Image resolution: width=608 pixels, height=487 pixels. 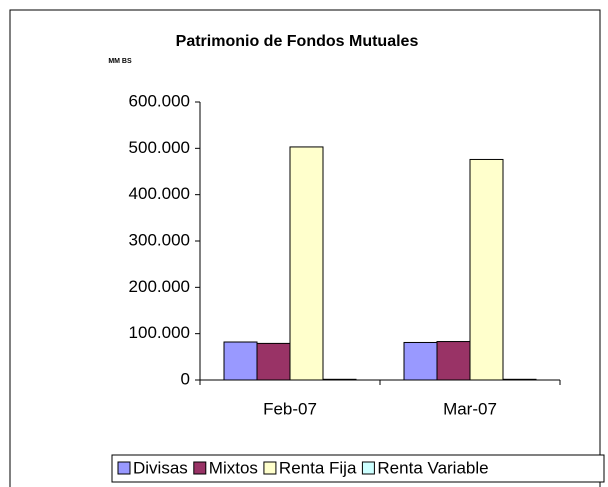 What do you see at coordinates (432, 467) in the screenshot?
I see `legend-label: Renta Variable` at bounding box center [432, 467].